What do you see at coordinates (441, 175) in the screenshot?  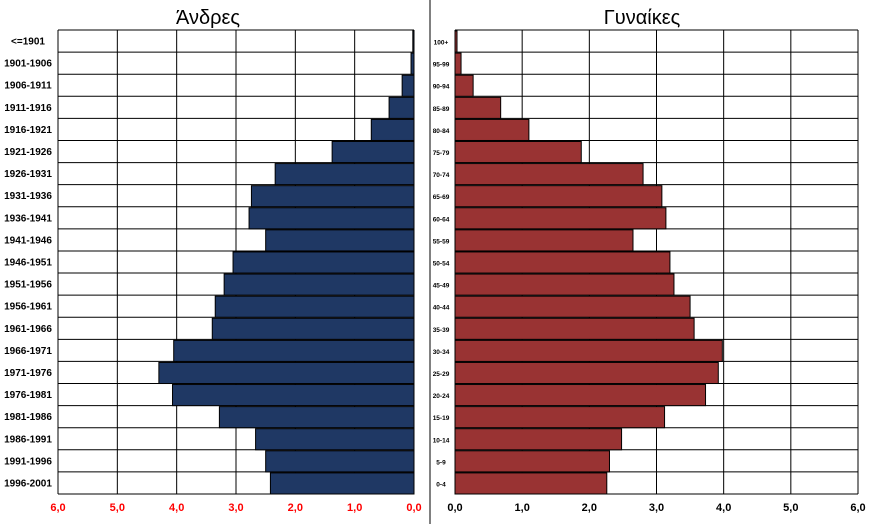 I see `category-label-right: 70-74` at bounding box center [441, 175].